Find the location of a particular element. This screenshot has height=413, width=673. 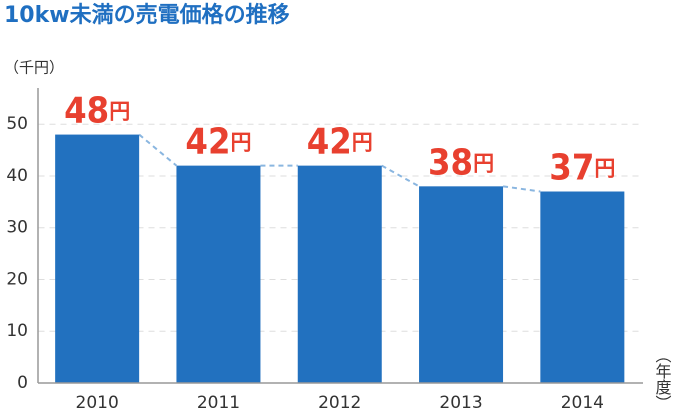

value-label: 48円 is located at coordinates (97, 111).